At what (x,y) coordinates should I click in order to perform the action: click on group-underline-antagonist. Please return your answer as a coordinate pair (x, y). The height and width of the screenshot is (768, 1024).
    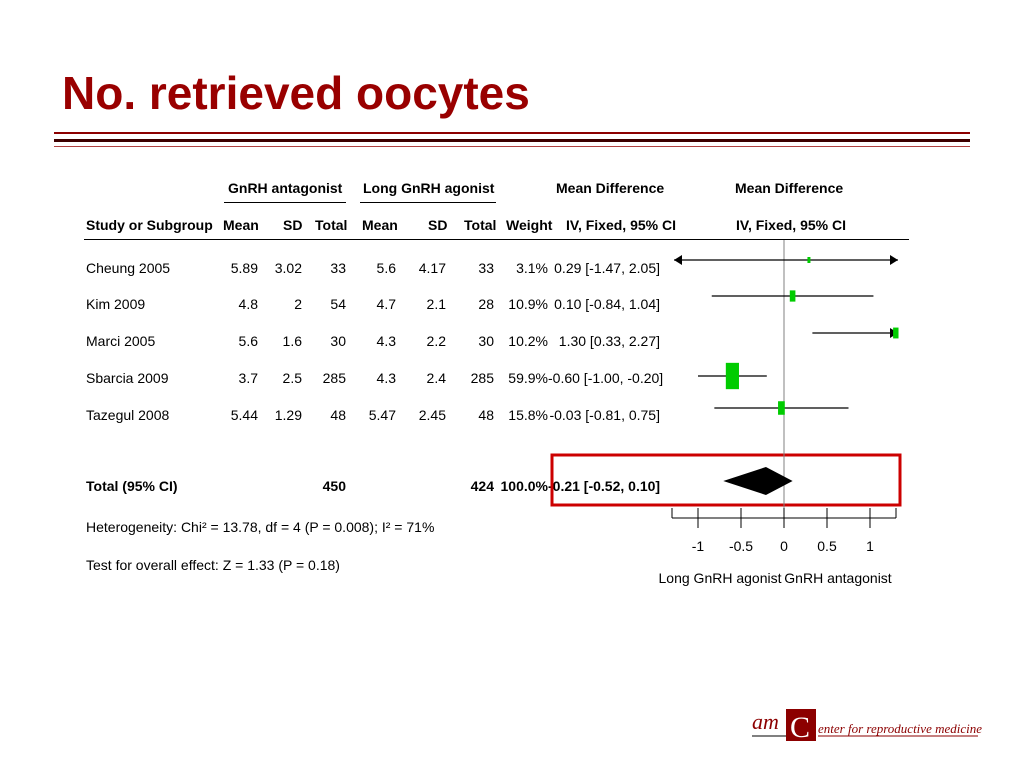
    Looking at the image, I should click on (285, 202).